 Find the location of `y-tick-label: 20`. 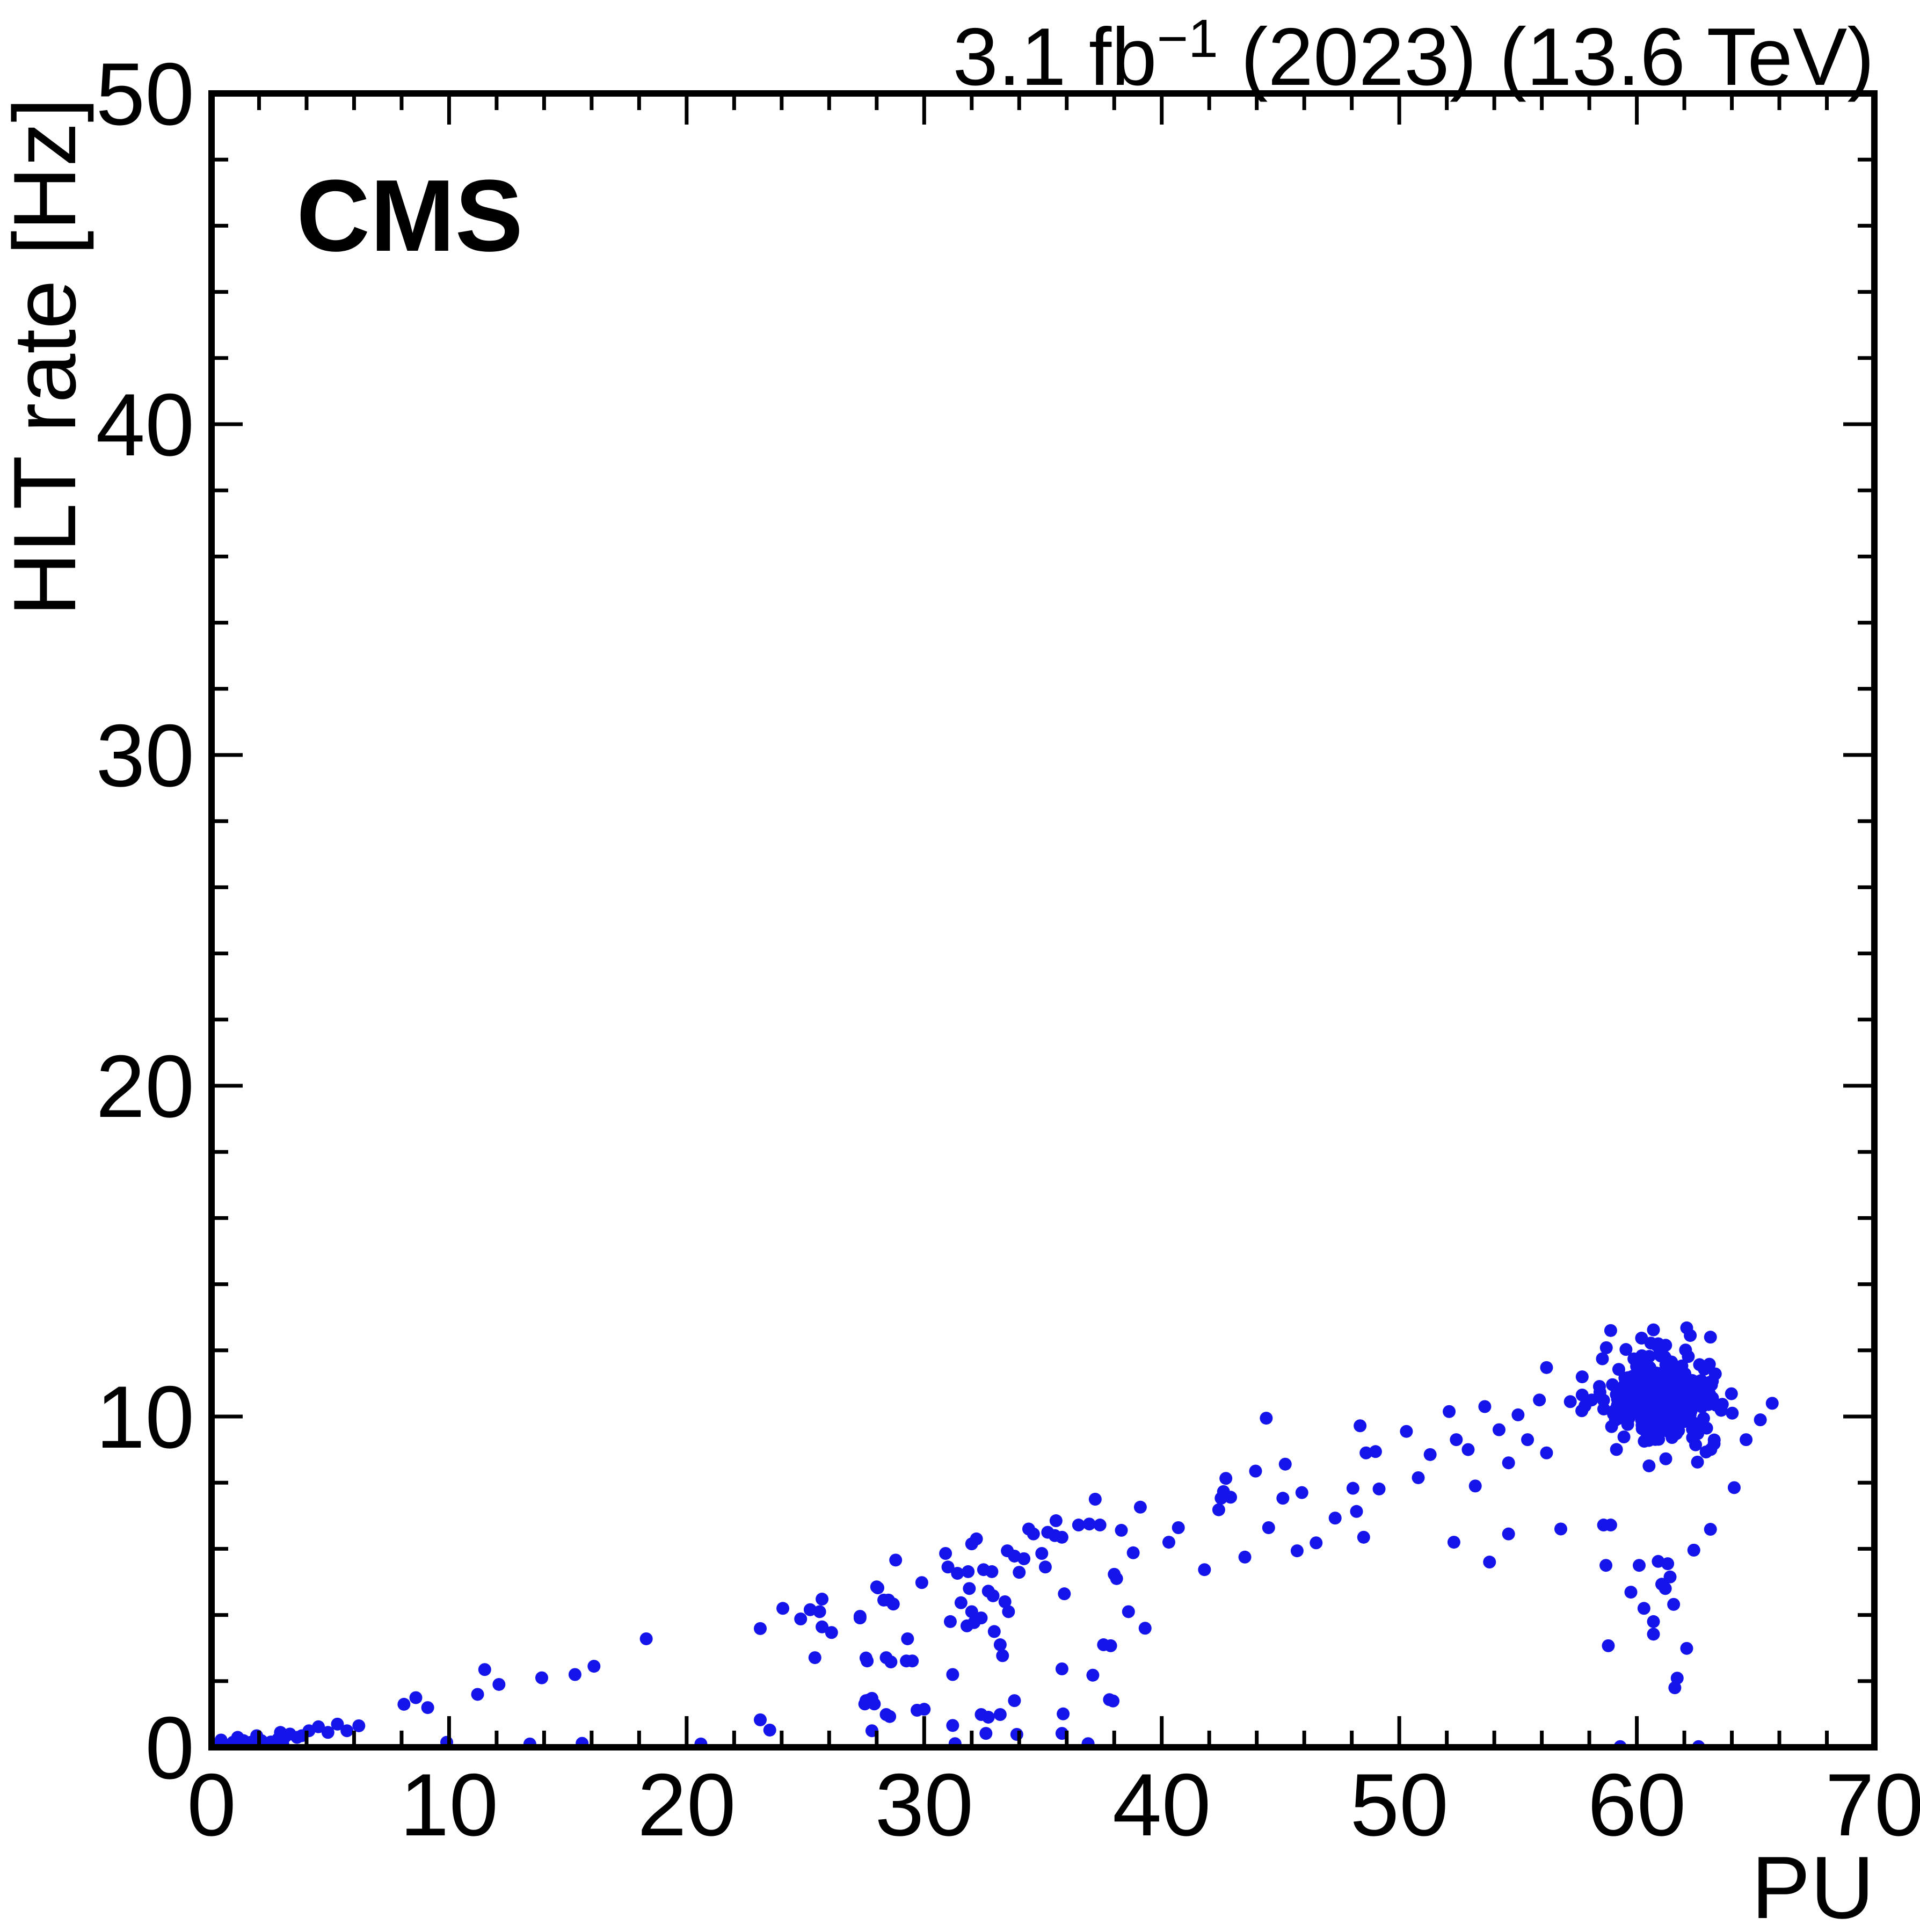

y-tick-label: 20 is located at coordinates (145, 1086).